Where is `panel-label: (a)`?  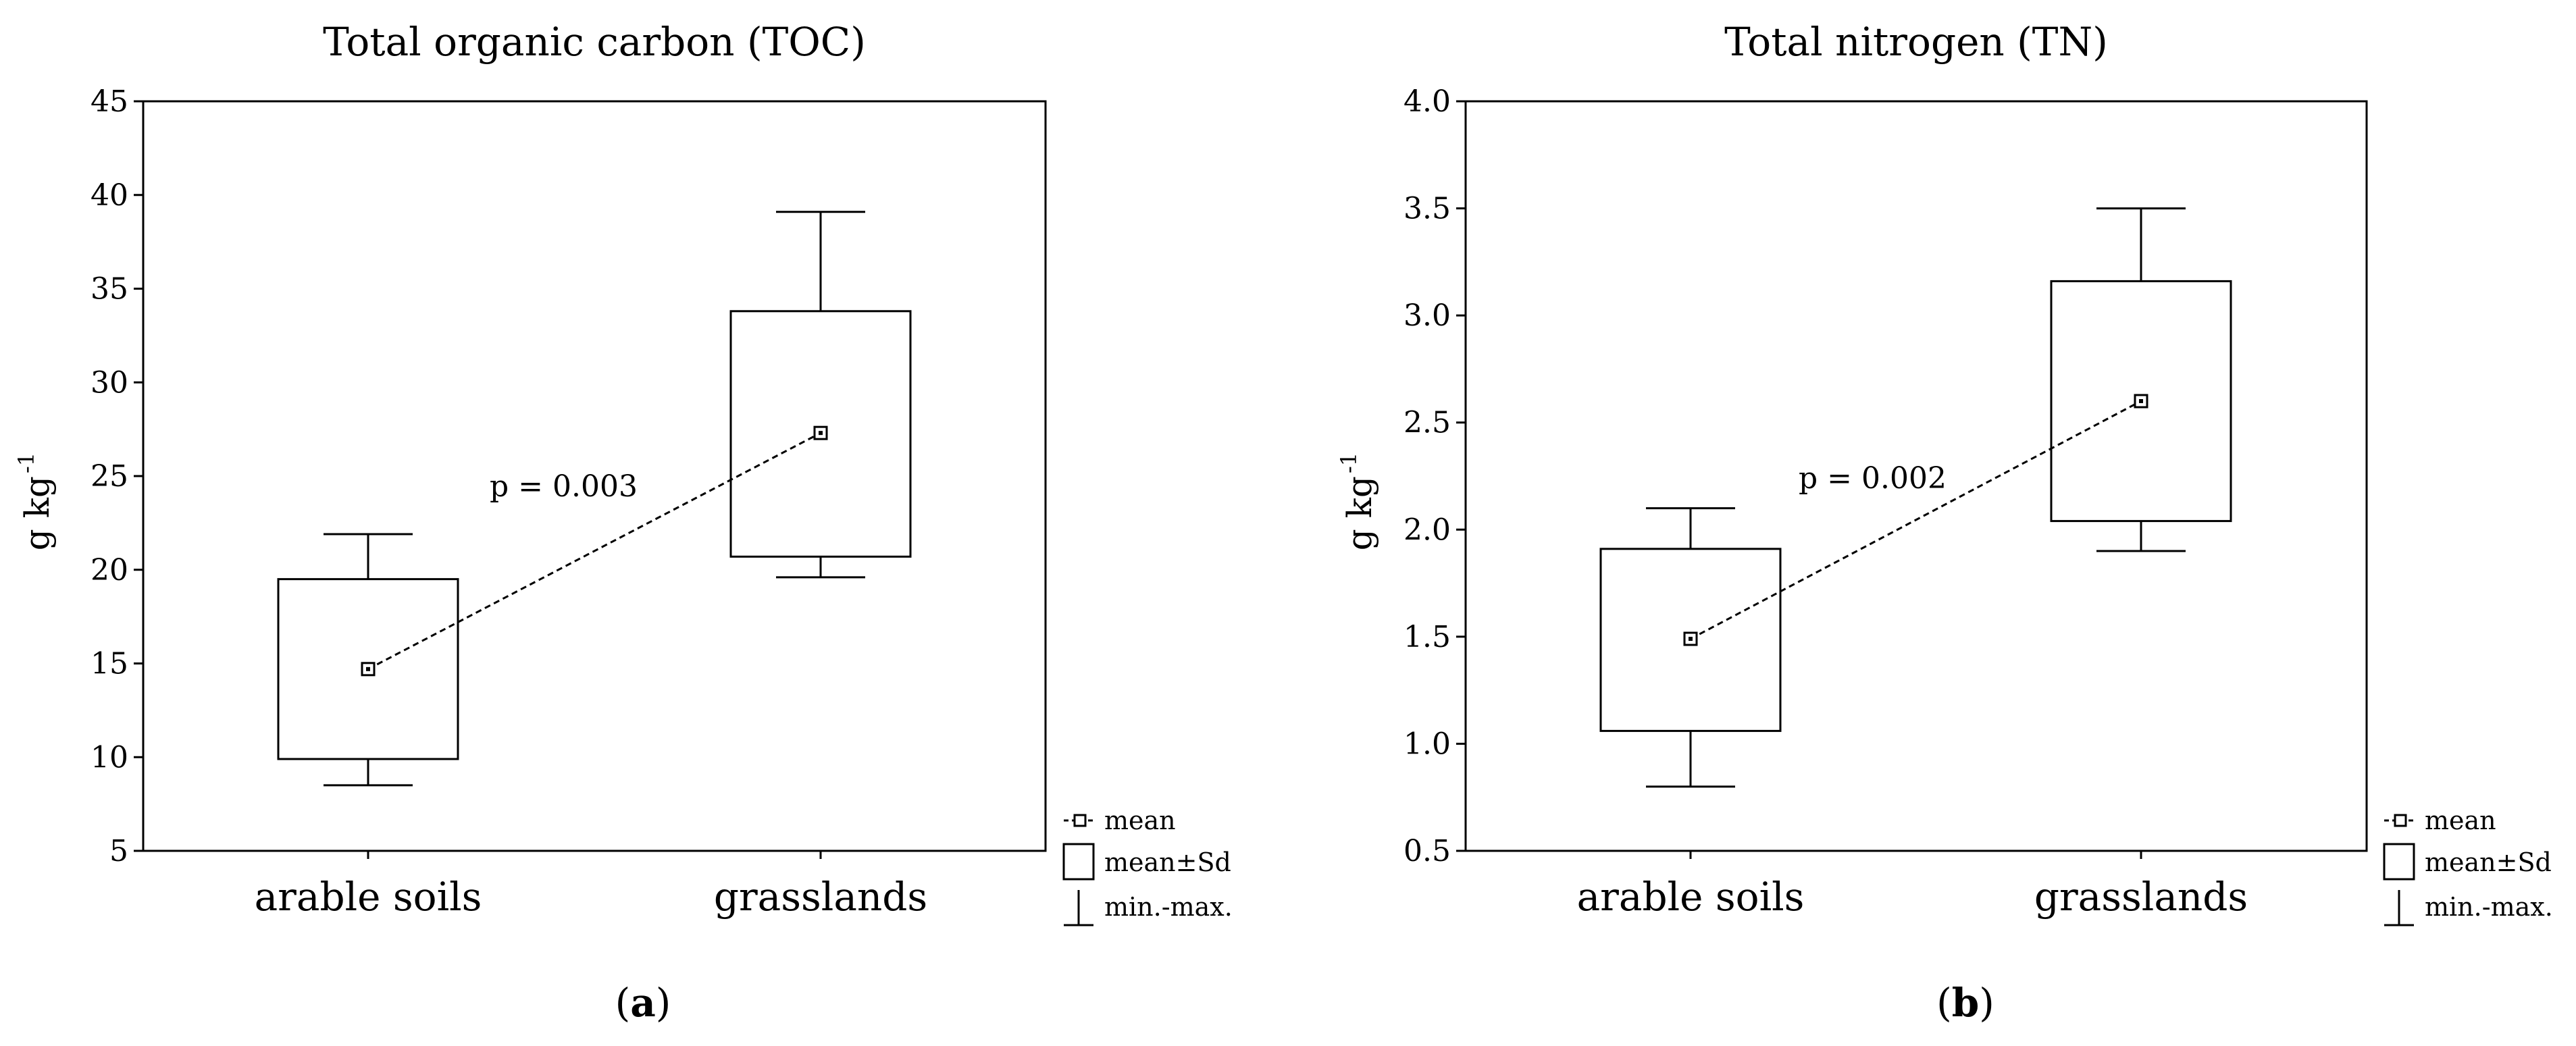 panel-label: (a) is located at coordinates (643, 1003).